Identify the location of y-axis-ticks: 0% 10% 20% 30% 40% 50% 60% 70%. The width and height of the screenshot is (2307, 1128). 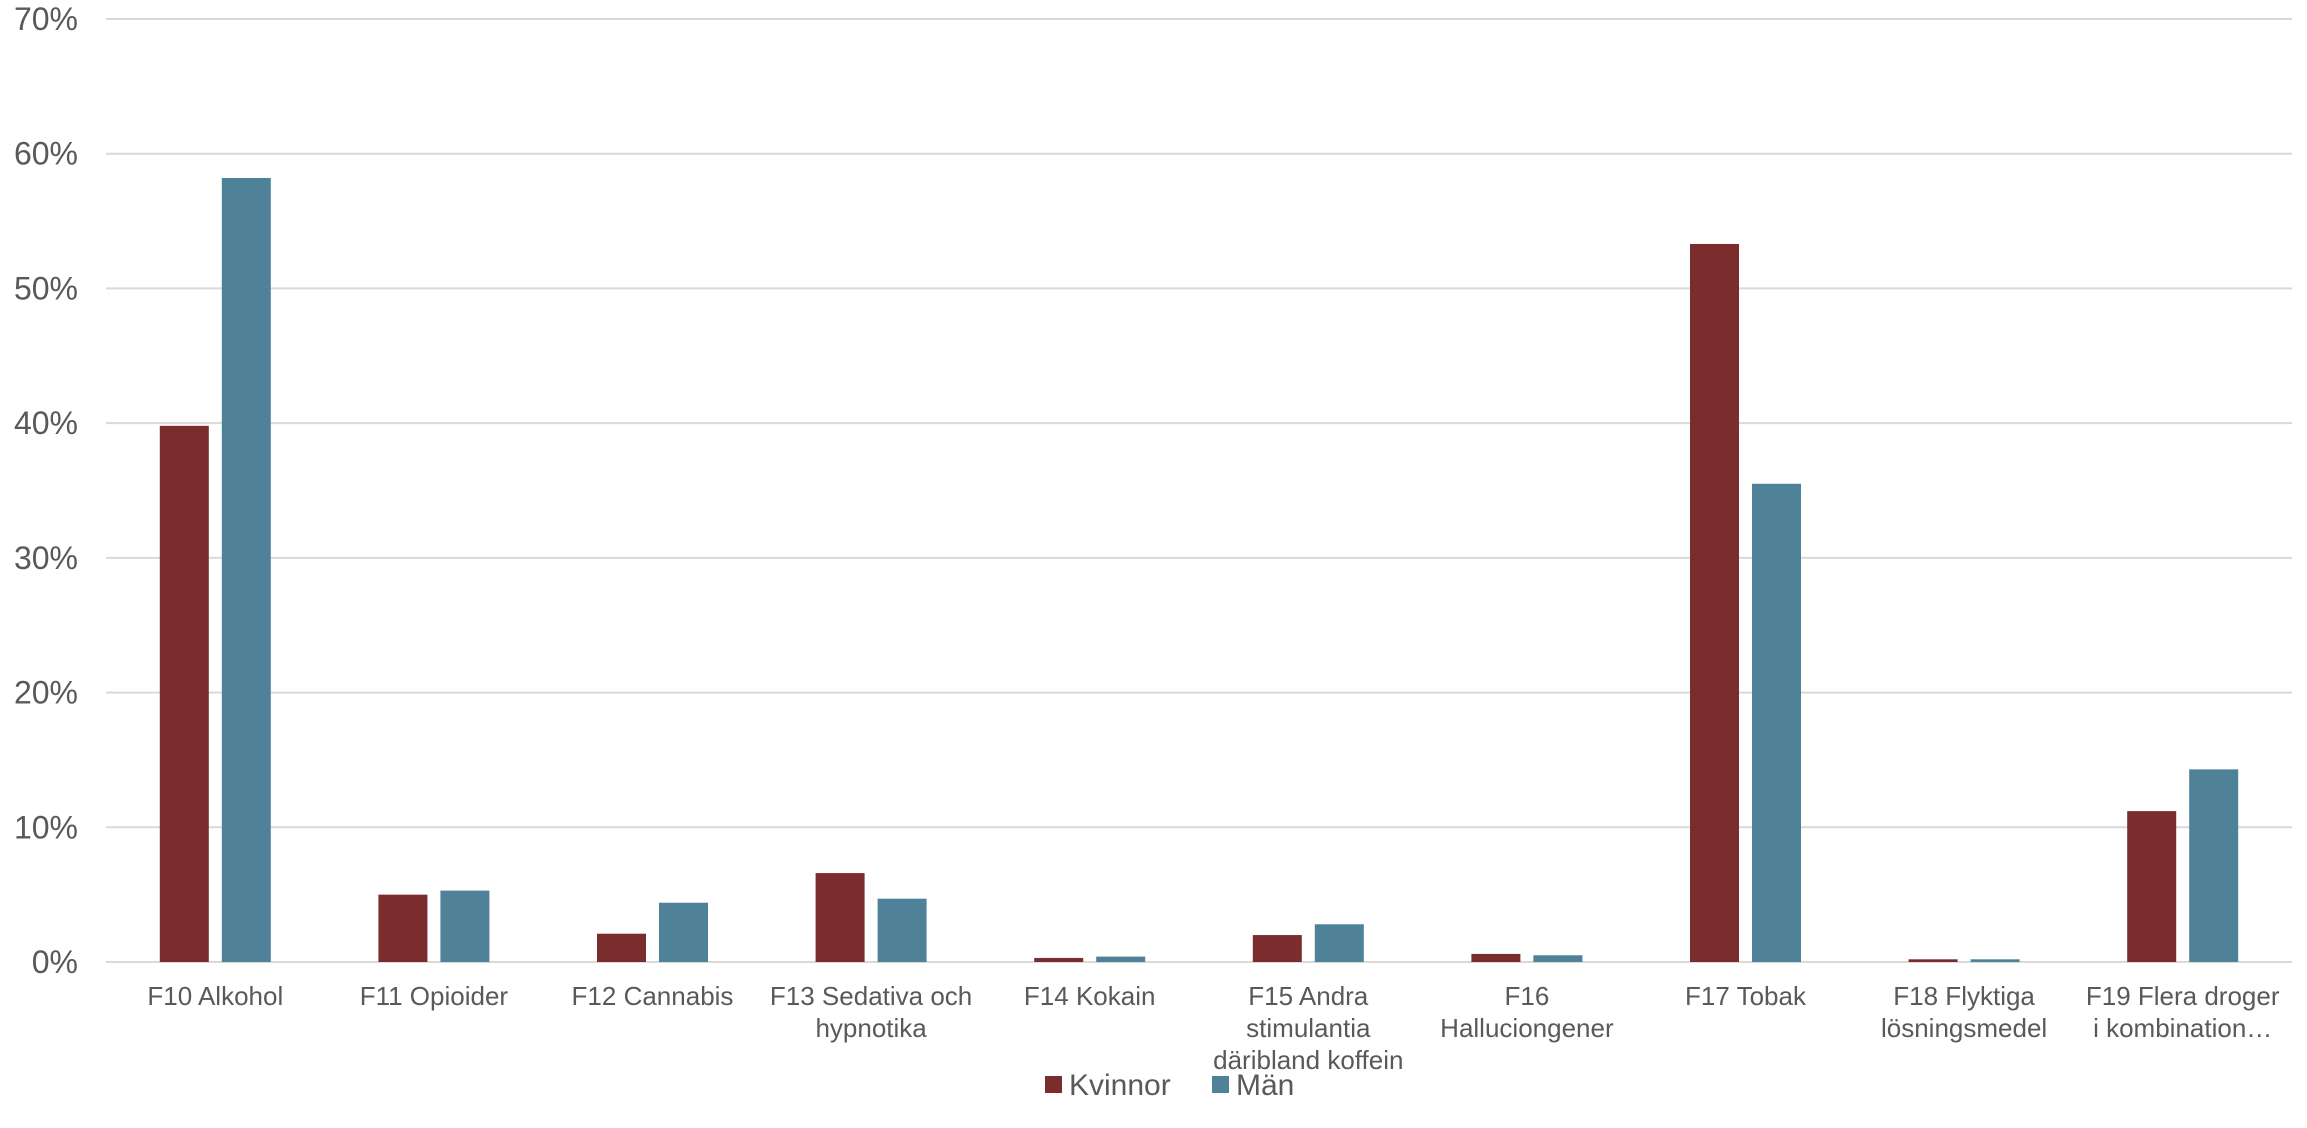
(46, 490).